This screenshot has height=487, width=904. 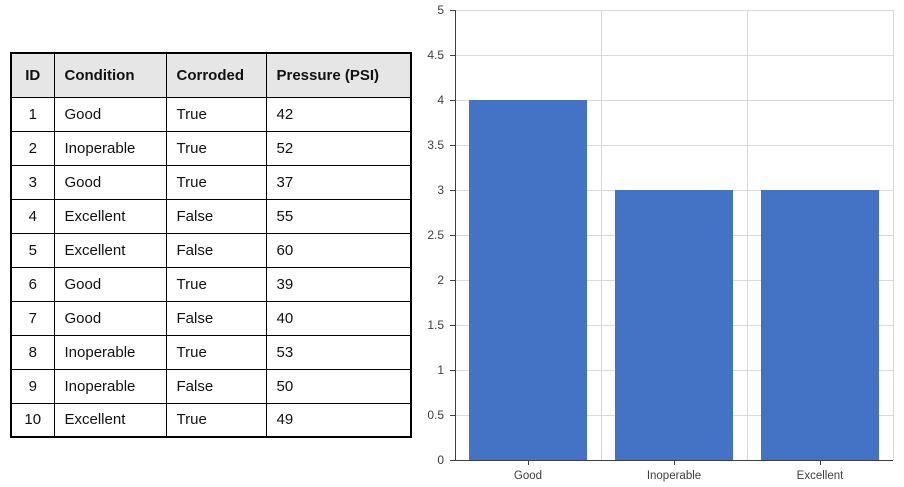 What do you see at coordinates (211, 420) in the screenshot?
I see `table-row: 10 Excellent True 49` at bounding box center [211, 420].